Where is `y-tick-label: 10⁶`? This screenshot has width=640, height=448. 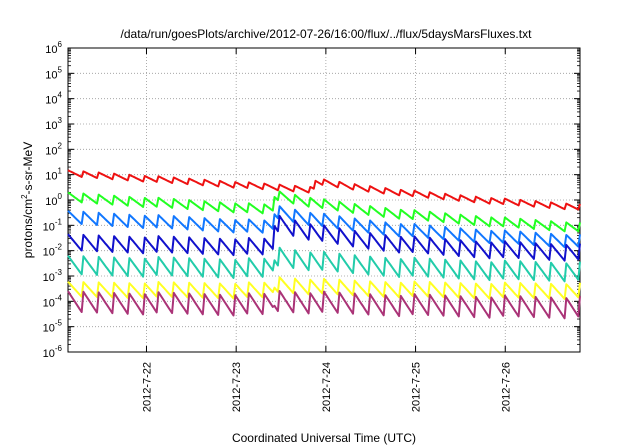 y-tick-label: 10⁶ is located at coordinates (53, 48).